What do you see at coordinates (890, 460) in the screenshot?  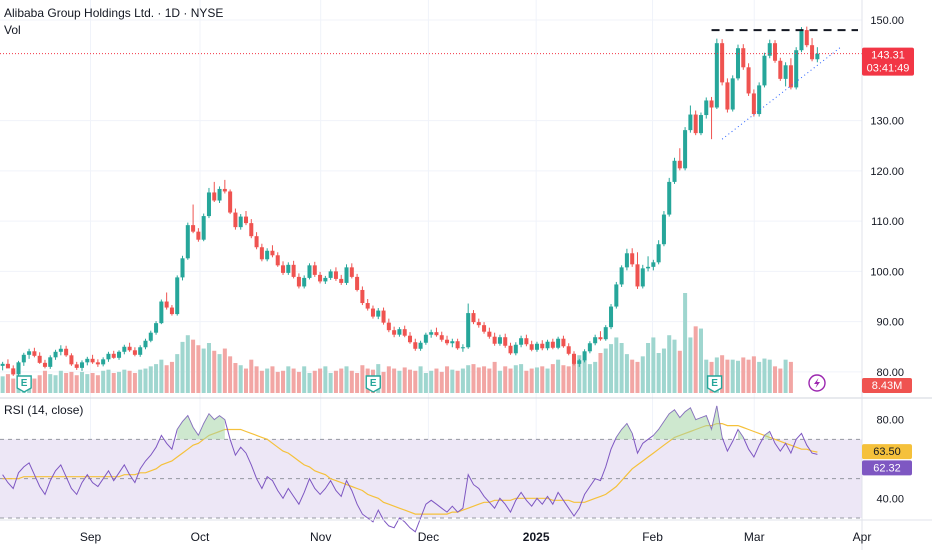 I see `rsi-axis: 80.00 40.00` at bounding box center [890, 460].